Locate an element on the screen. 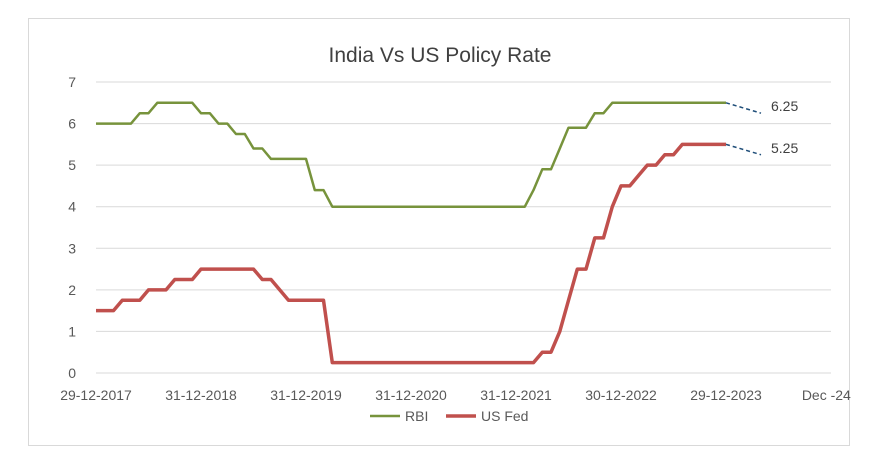 This screenshot has height=467, width=891. x-tick-label: 31-12-2018 is located at coordinates (201, 395).